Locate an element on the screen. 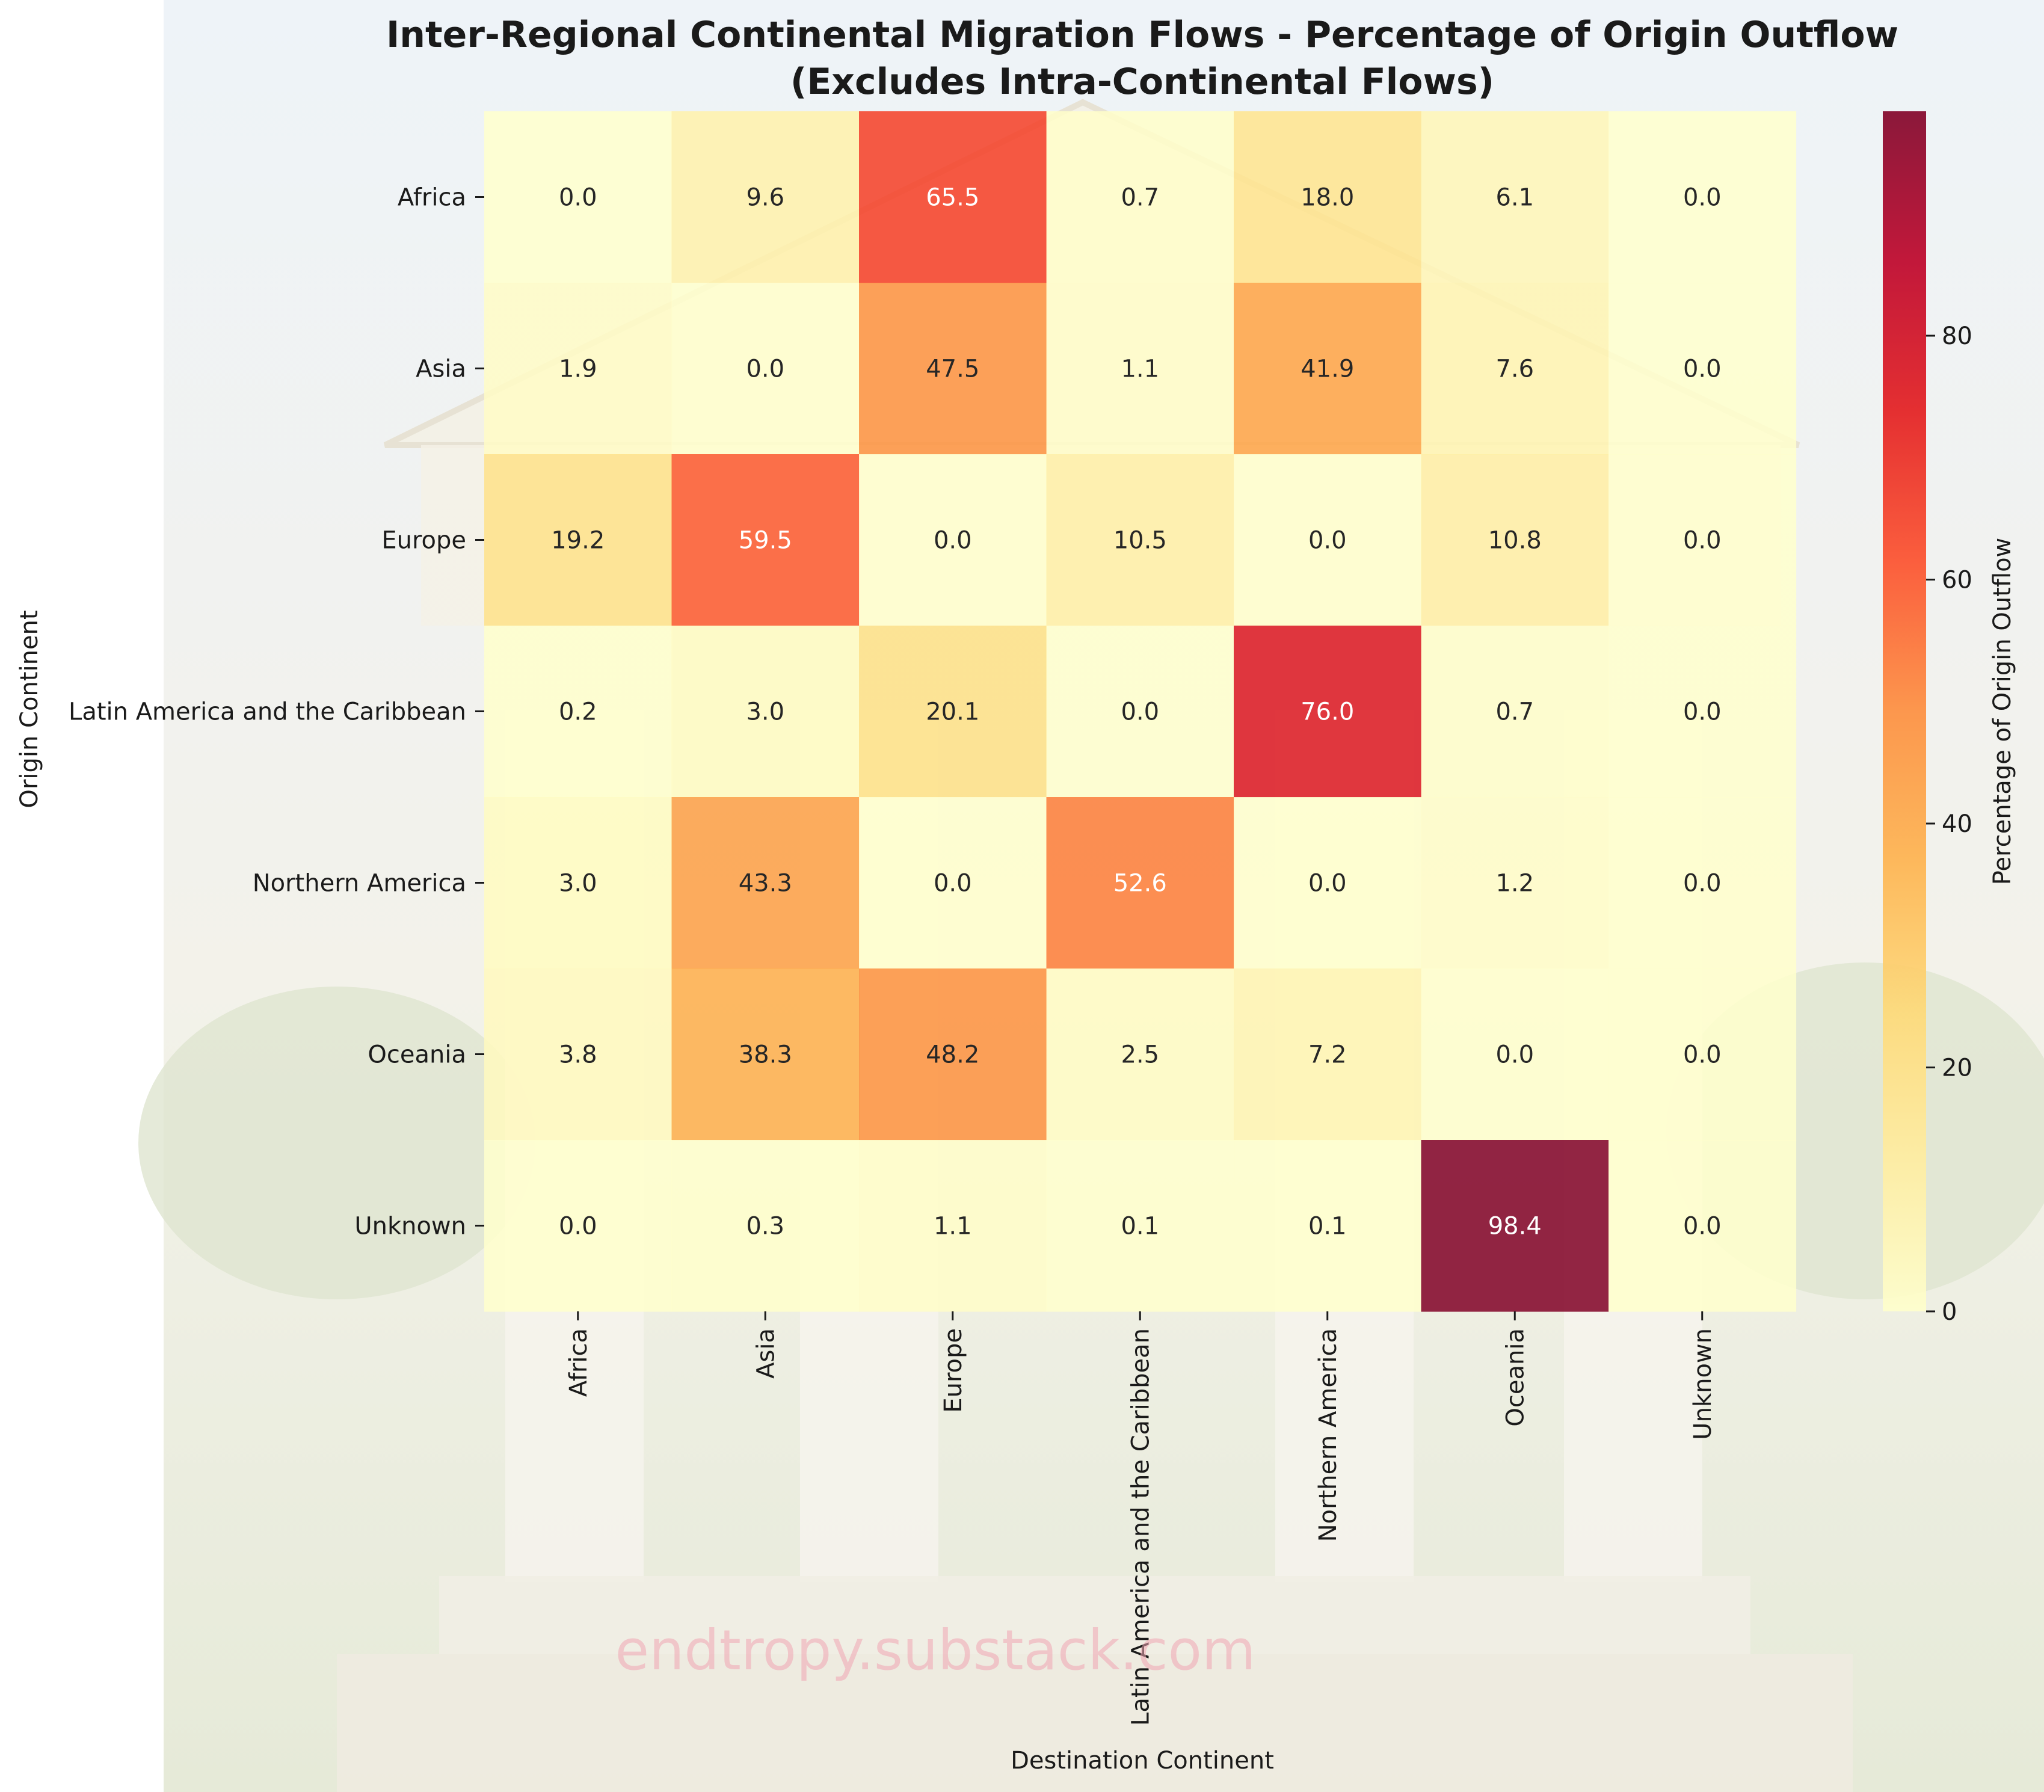 The height and width of the screenshot is (1792, 2044). heatmap-cell-africa-to-asia is located at coordinates (766, 197).